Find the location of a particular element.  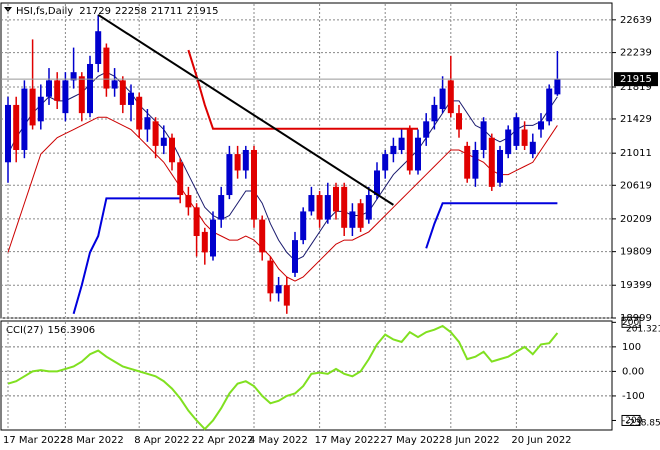

y-scale-min: -238.856 is located at coordinates (643, 424).